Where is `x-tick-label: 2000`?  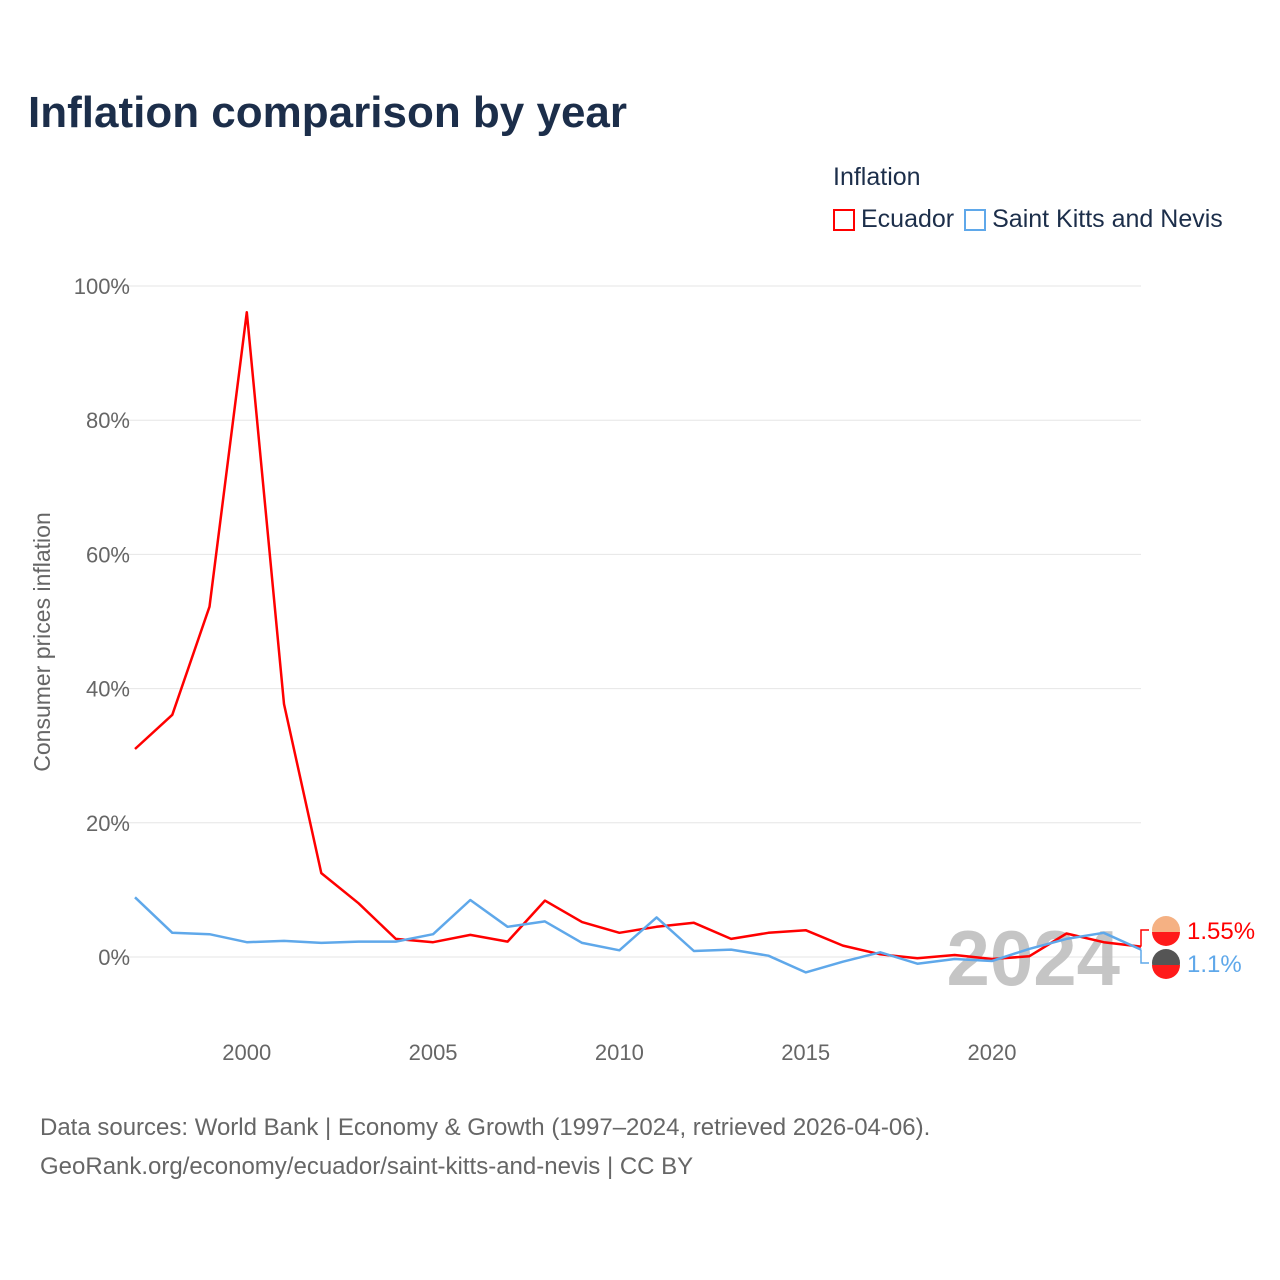 x-tick-label: 2000 is located at coordinates (246, 1052).